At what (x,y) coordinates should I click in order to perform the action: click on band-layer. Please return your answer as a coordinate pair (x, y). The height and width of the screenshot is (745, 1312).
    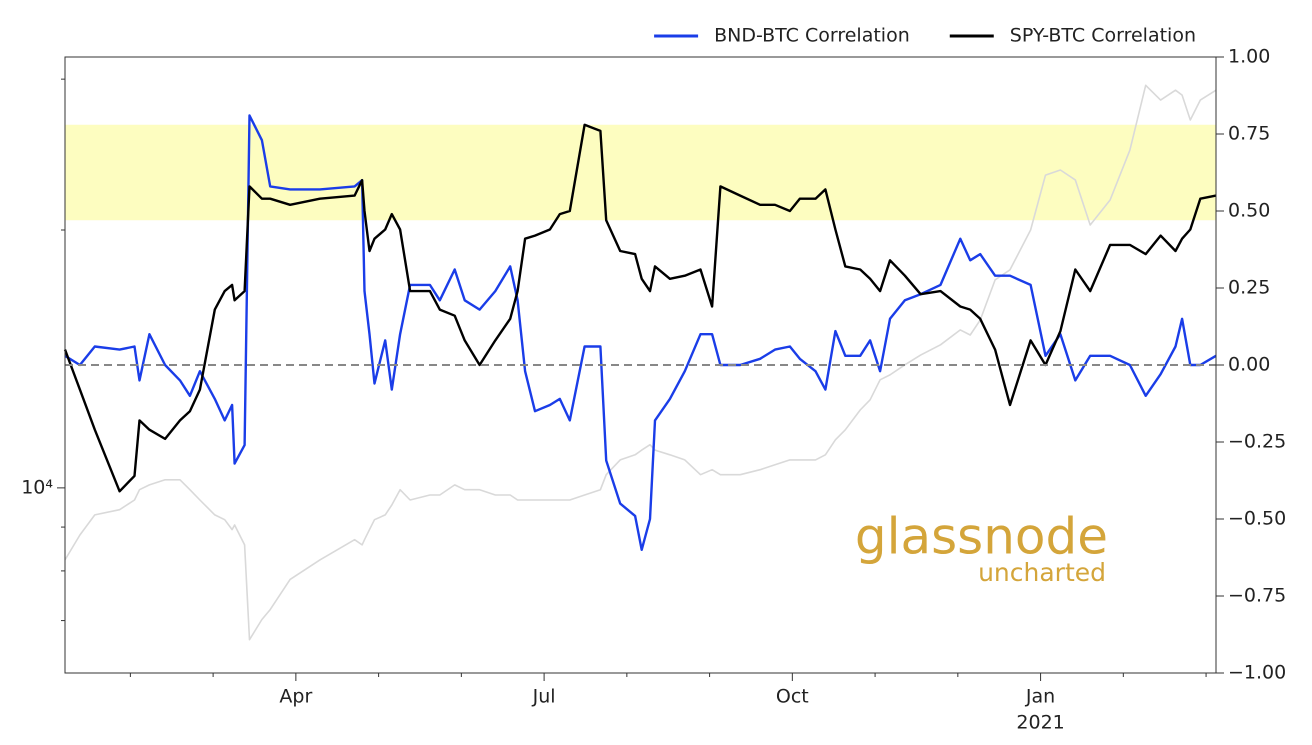
    Looking at the image, I should click on (640, 172).